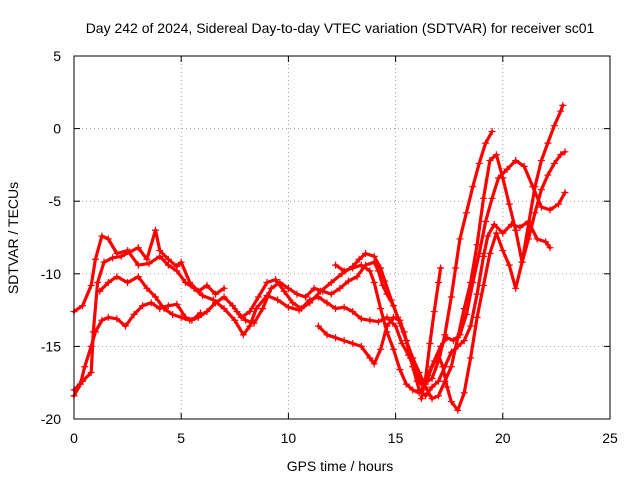 The image size is (640, 480). I want to click on x-tick-label: 5, so click(181, 438).